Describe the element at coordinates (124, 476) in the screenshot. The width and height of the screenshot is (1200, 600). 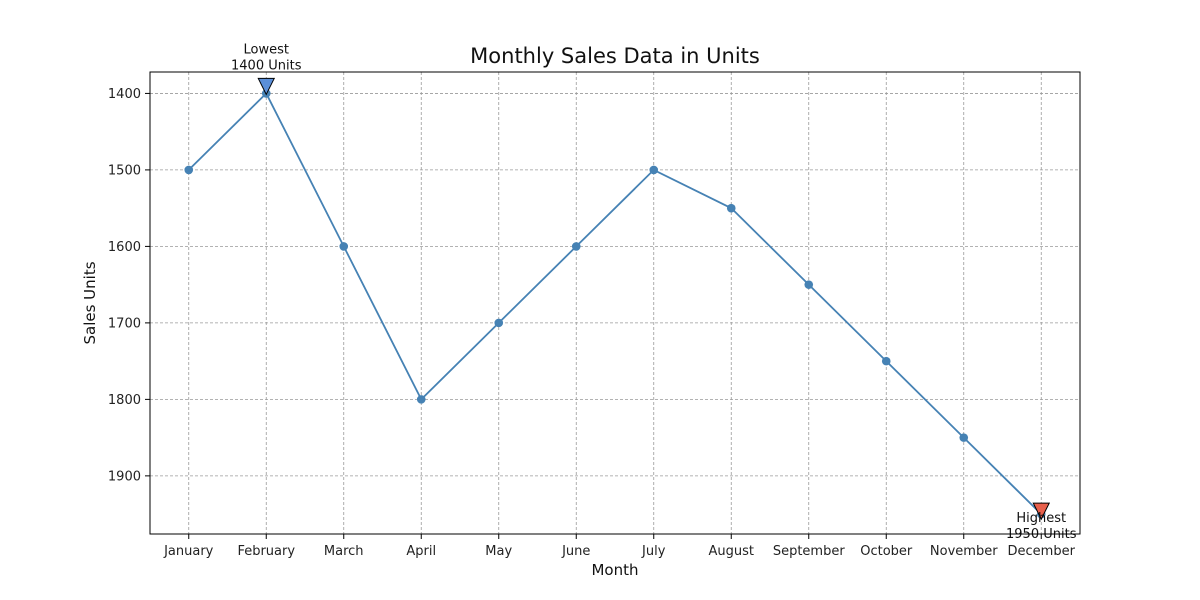
I see `y-tick-label: 1900` at that location.